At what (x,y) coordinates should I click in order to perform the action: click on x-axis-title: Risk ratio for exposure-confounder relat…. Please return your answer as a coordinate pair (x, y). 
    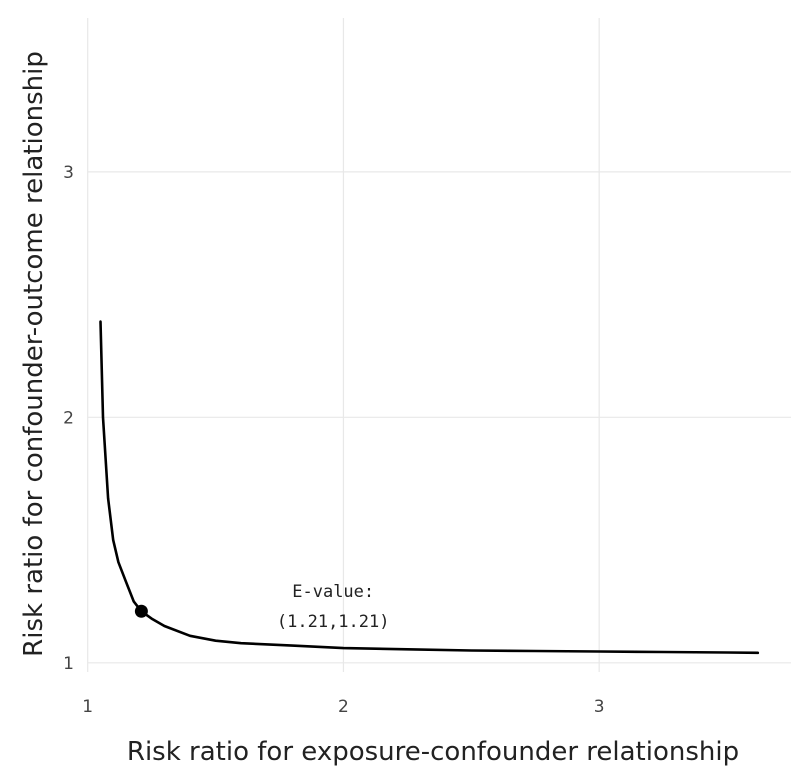
    Looking at the image, I should click on (433, 752).